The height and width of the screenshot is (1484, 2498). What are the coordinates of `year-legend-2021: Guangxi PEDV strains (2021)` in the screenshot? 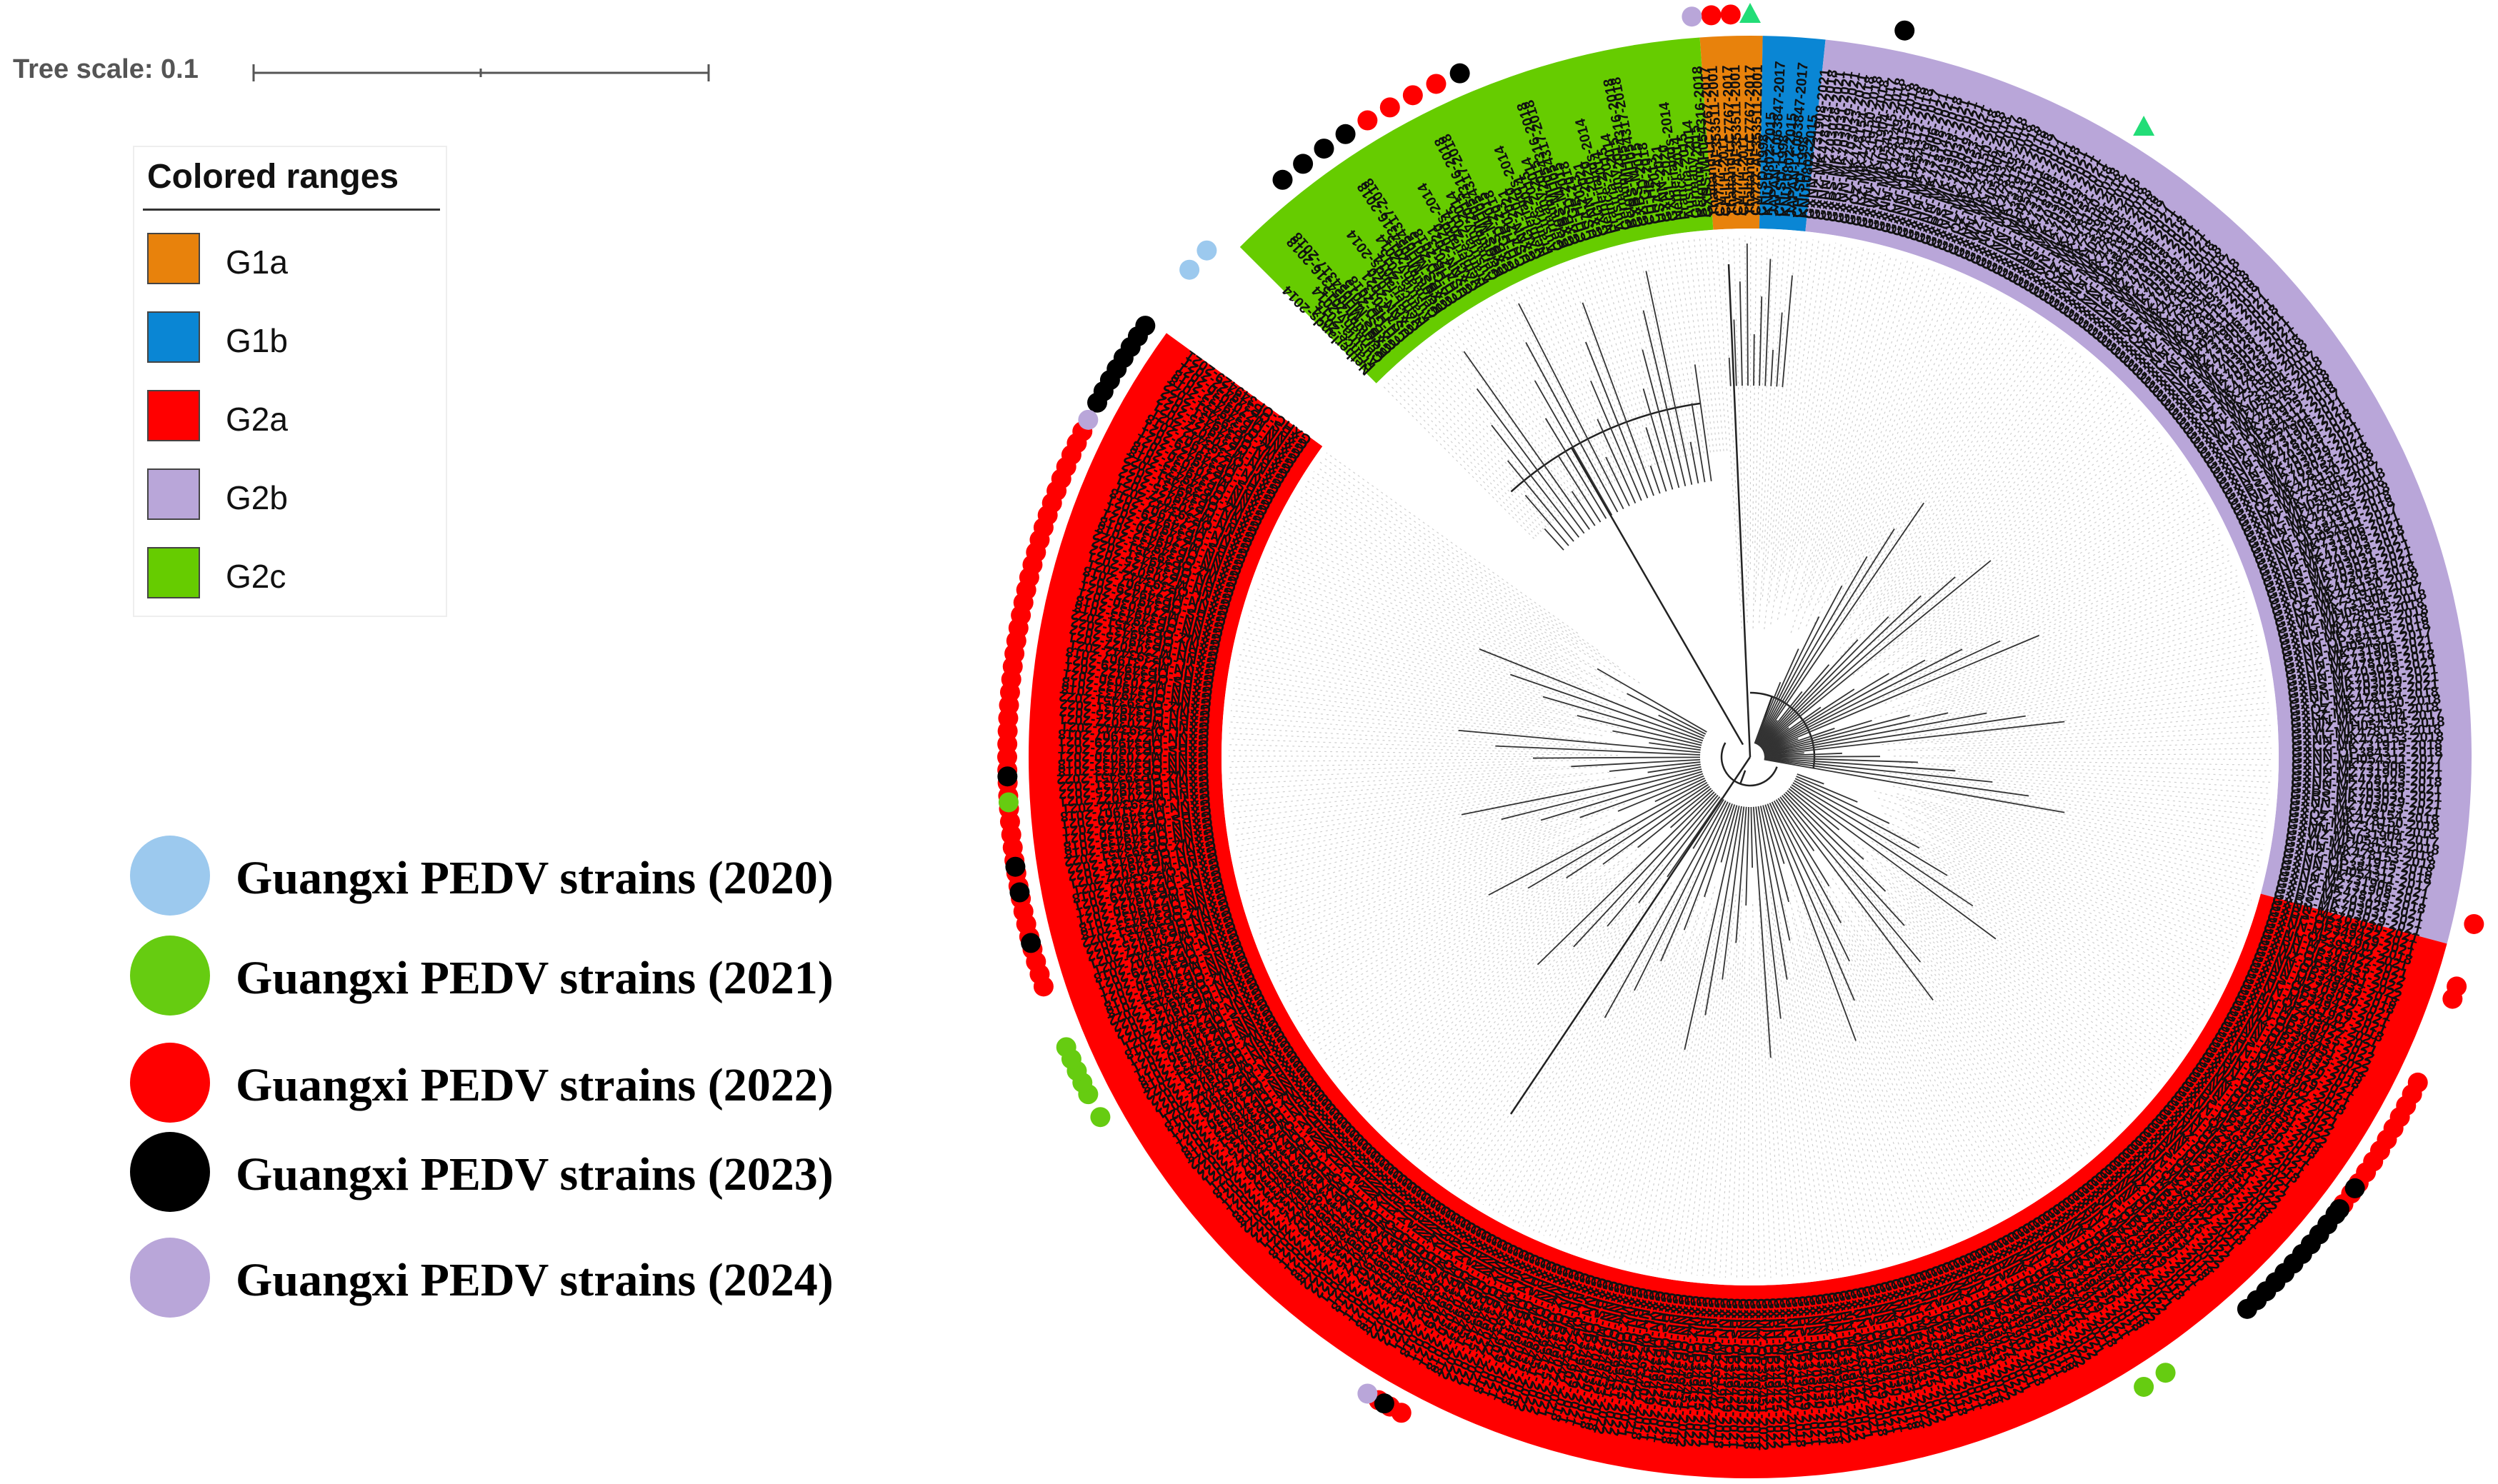 It's located at (558, 980).